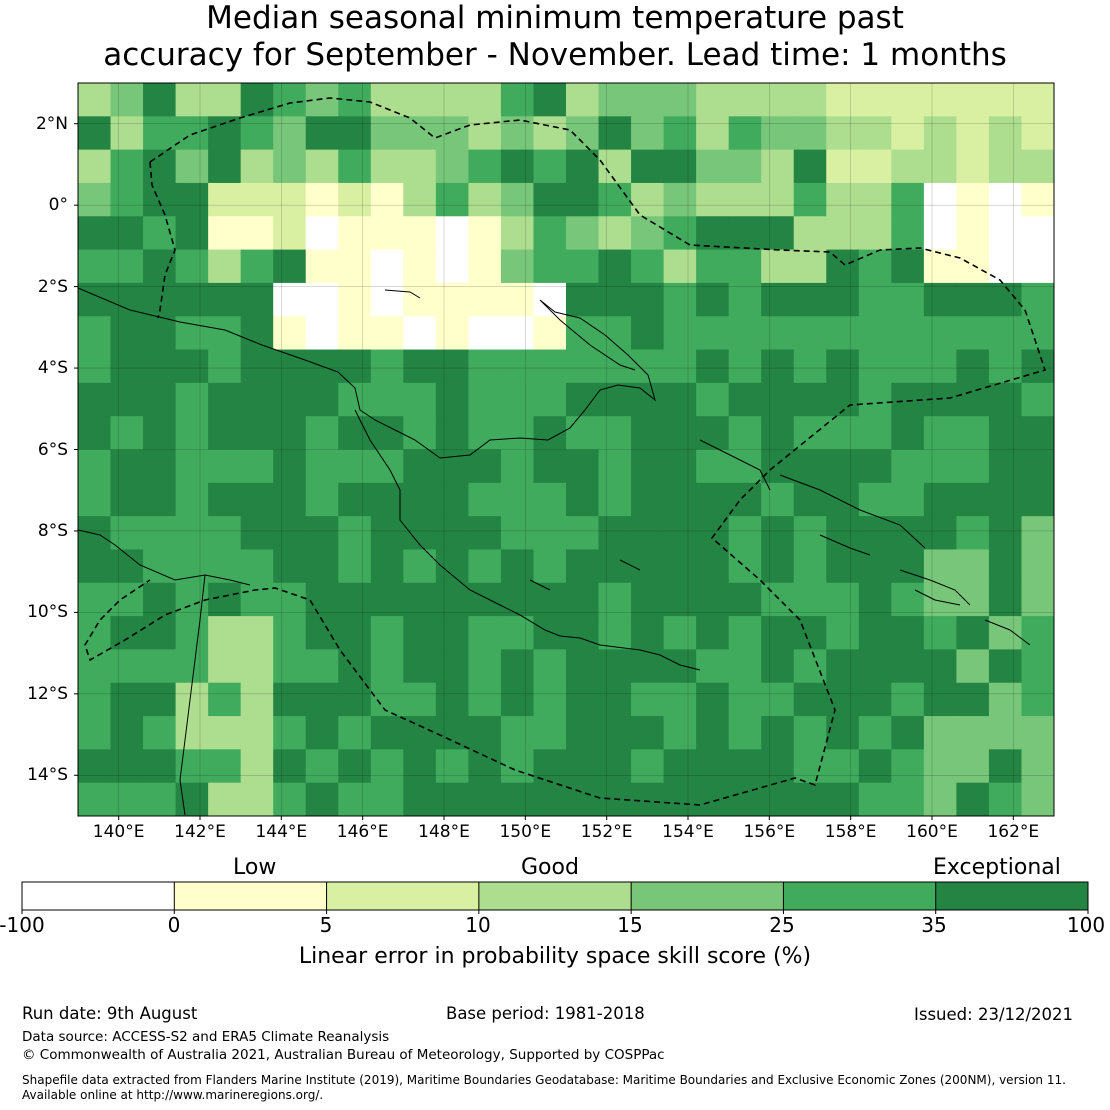  Describe the element at coordinates (932, 832) in the screenshot. I see `longitude-label: 160°E` at that location.